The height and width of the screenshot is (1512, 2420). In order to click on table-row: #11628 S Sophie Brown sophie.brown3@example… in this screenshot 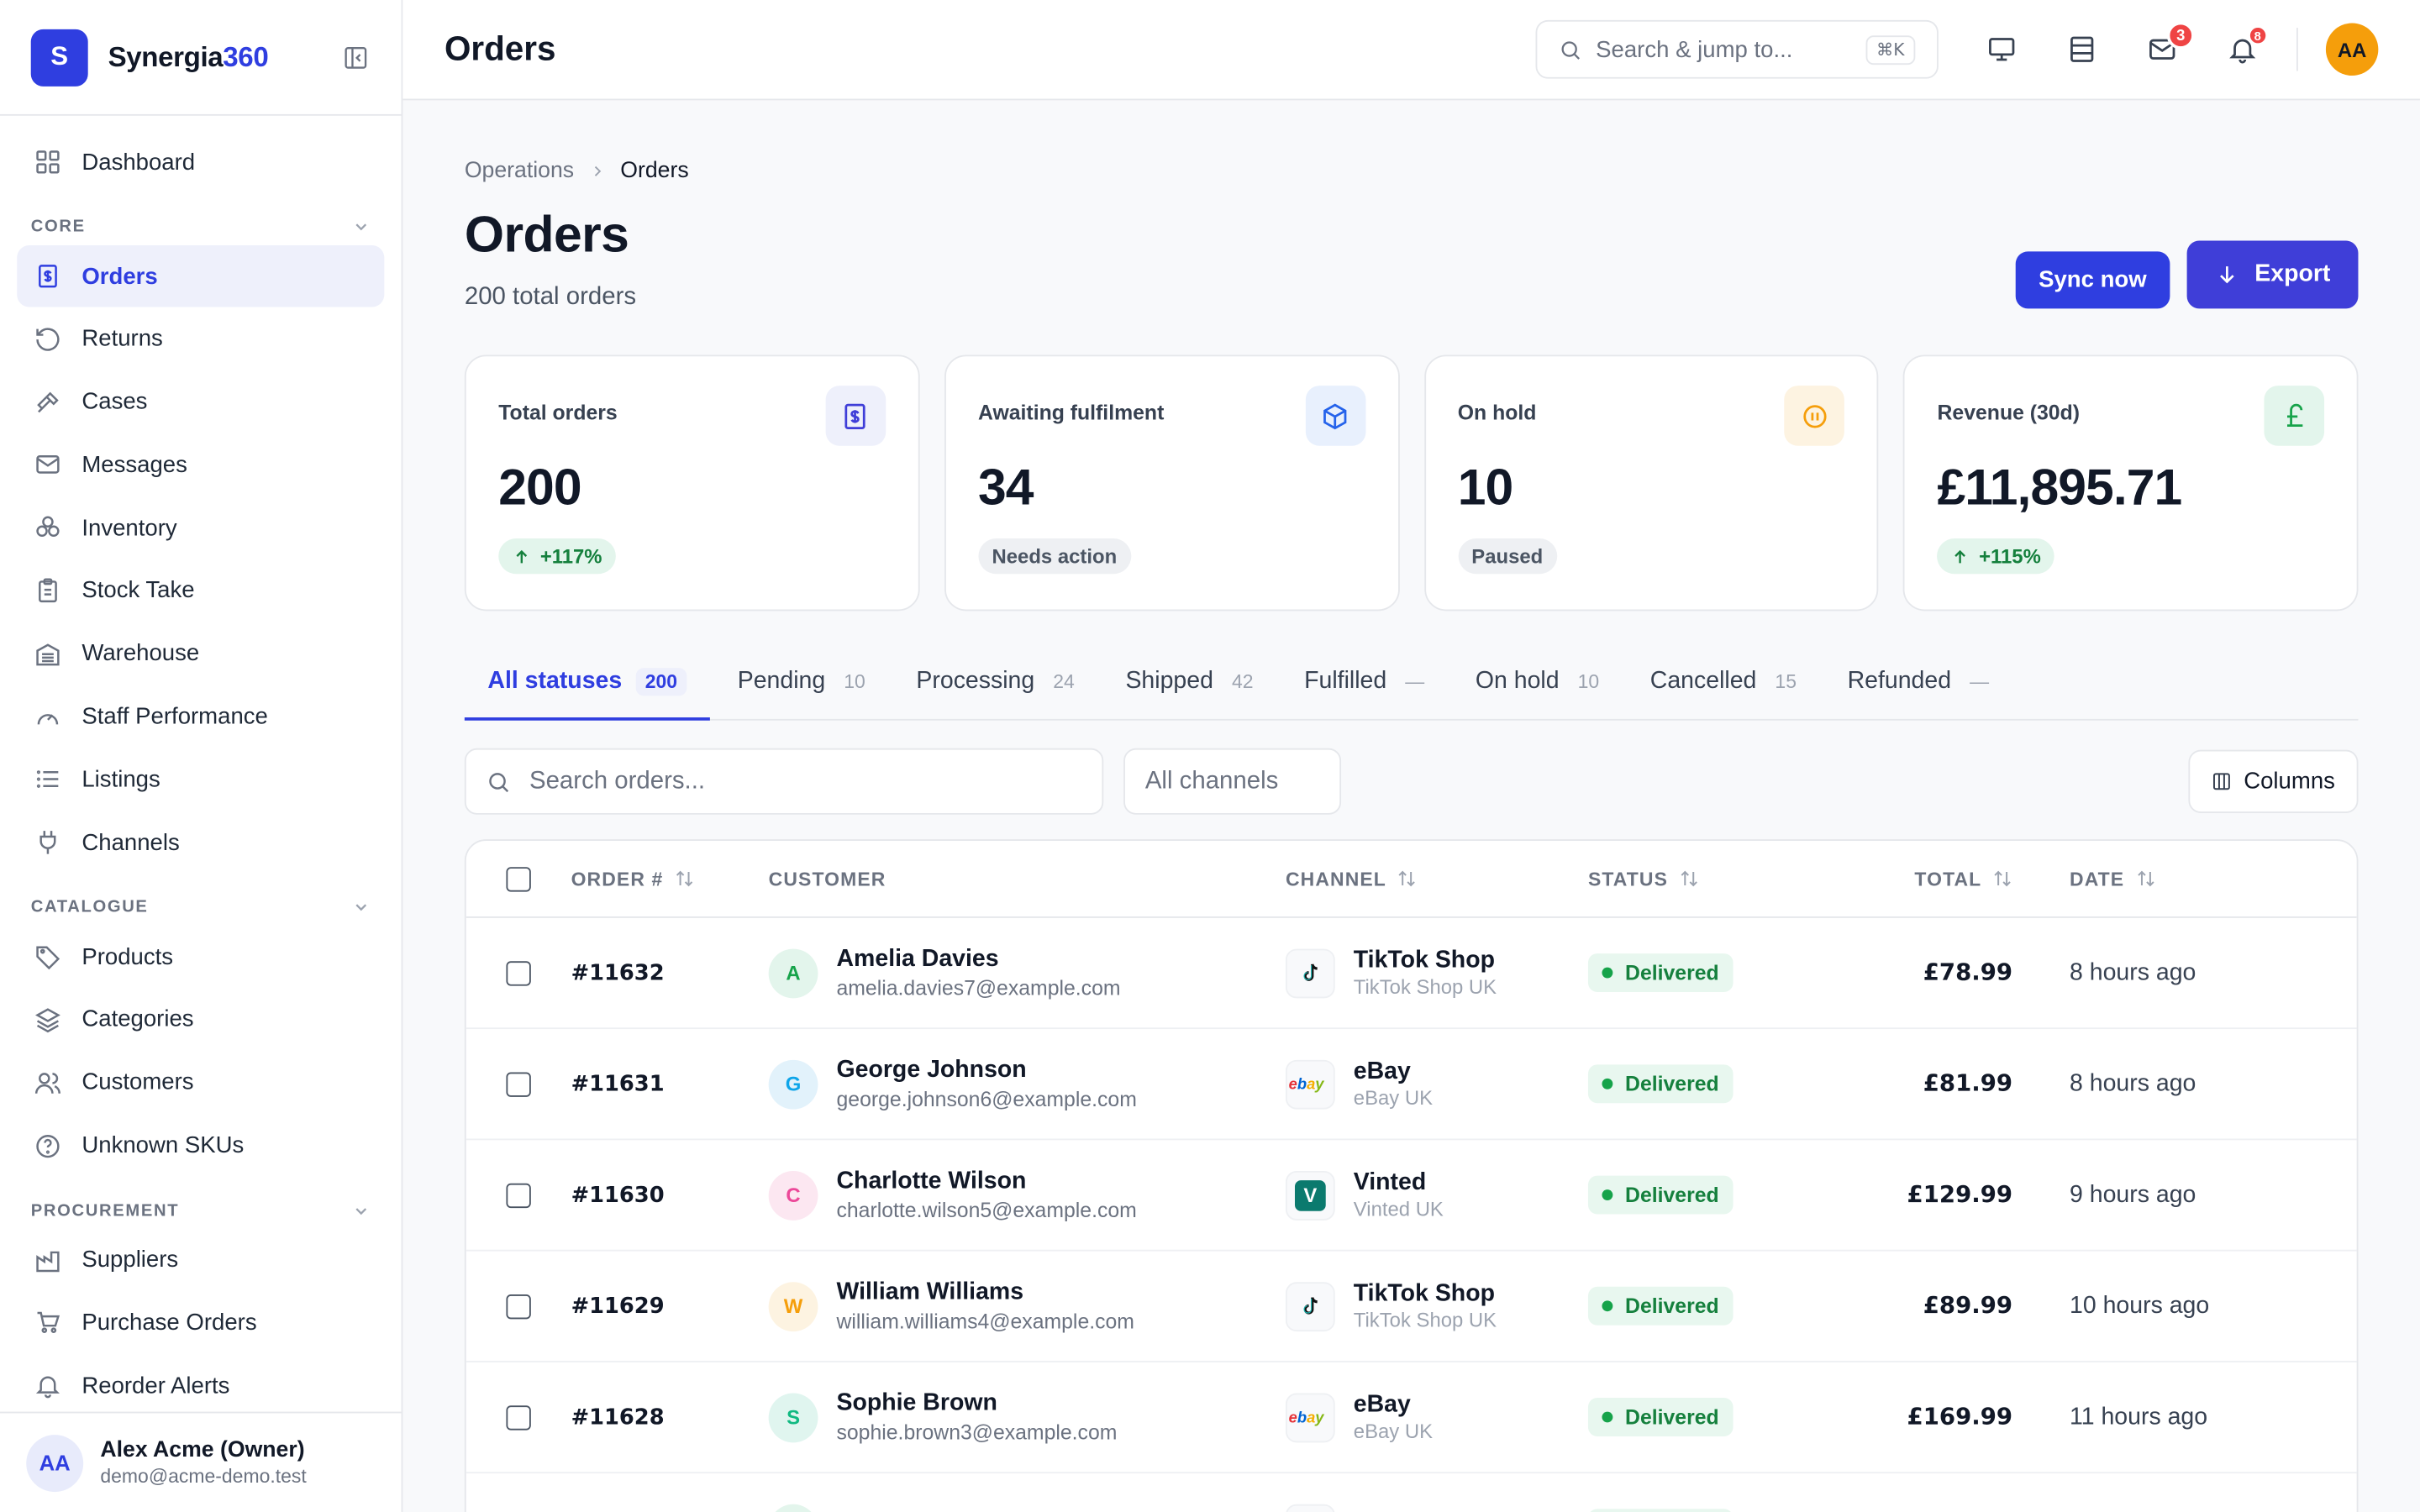, I will do `click(1411, 1418)`.